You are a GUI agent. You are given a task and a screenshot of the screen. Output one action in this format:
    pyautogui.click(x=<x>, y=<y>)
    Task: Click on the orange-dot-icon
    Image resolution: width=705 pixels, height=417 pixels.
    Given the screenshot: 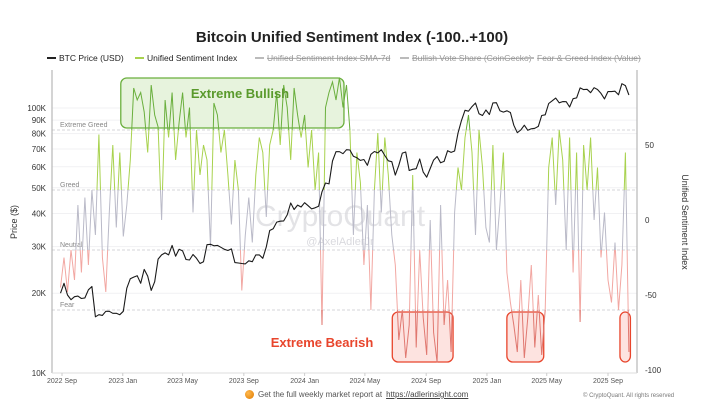 What is the action you would take?
    pyautogui.click(x=249, y=394)
    